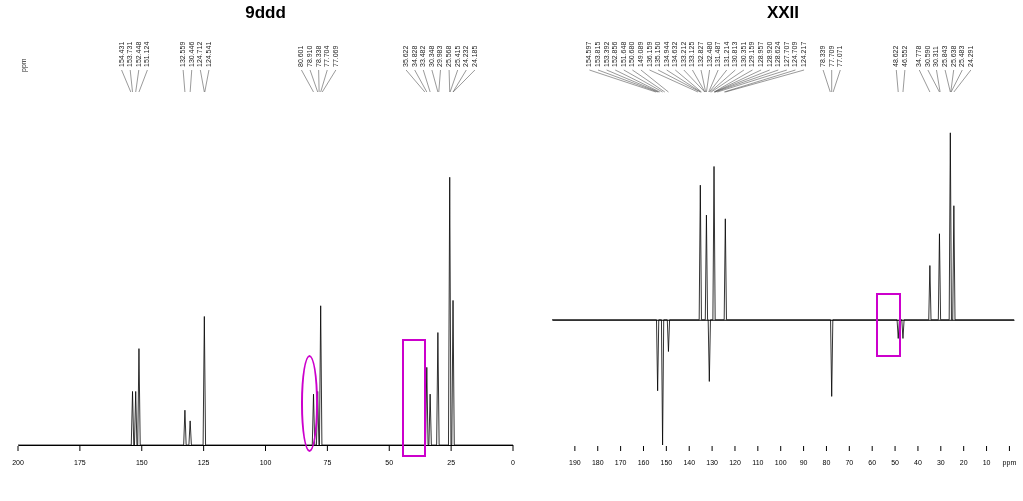 This screenshot has width=1023, height=501. Describe the element at coordinates (265, 12) in the screenshot. I see `chart-title: 9ddd` at that location.